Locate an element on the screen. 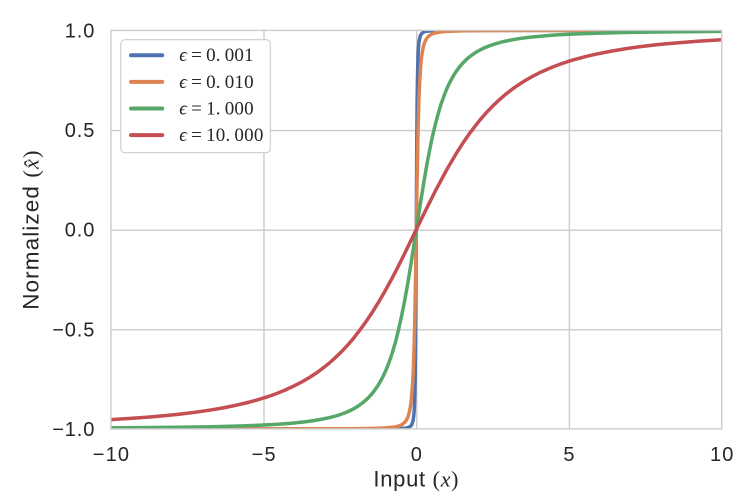  svg-text: Input (x) is located at coordinates (416, 479).